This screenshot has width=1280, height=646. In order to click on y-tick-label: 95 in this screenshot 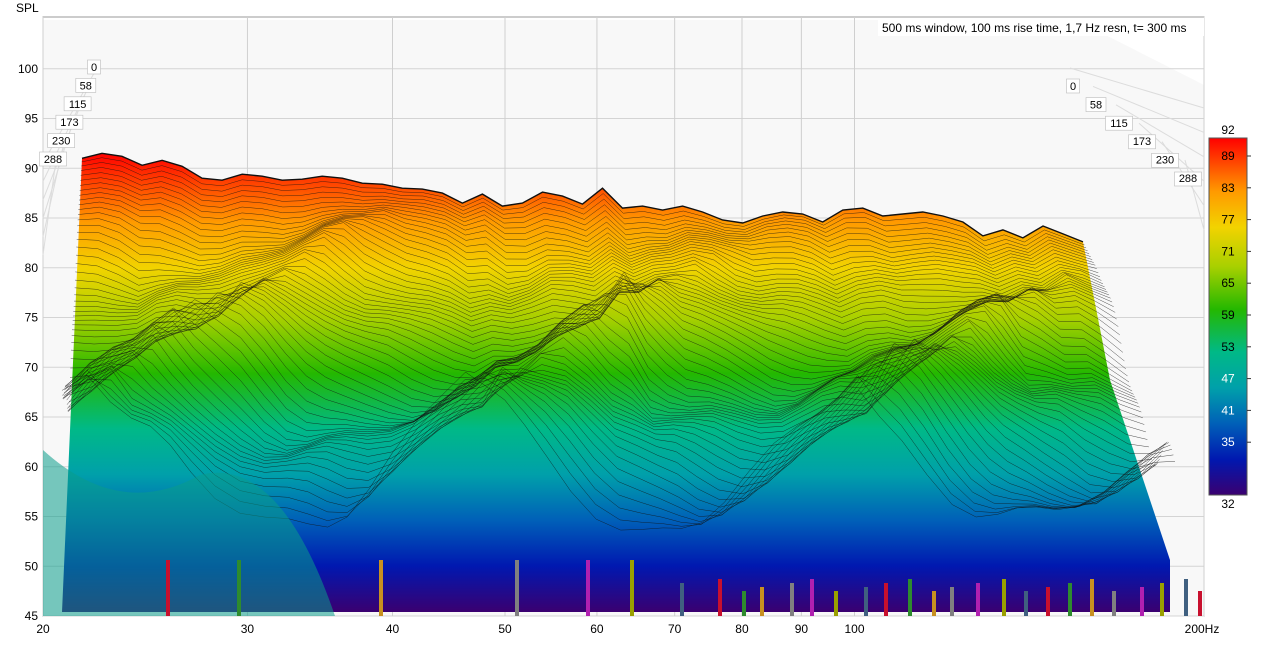, I will do `click(32, 119)`.